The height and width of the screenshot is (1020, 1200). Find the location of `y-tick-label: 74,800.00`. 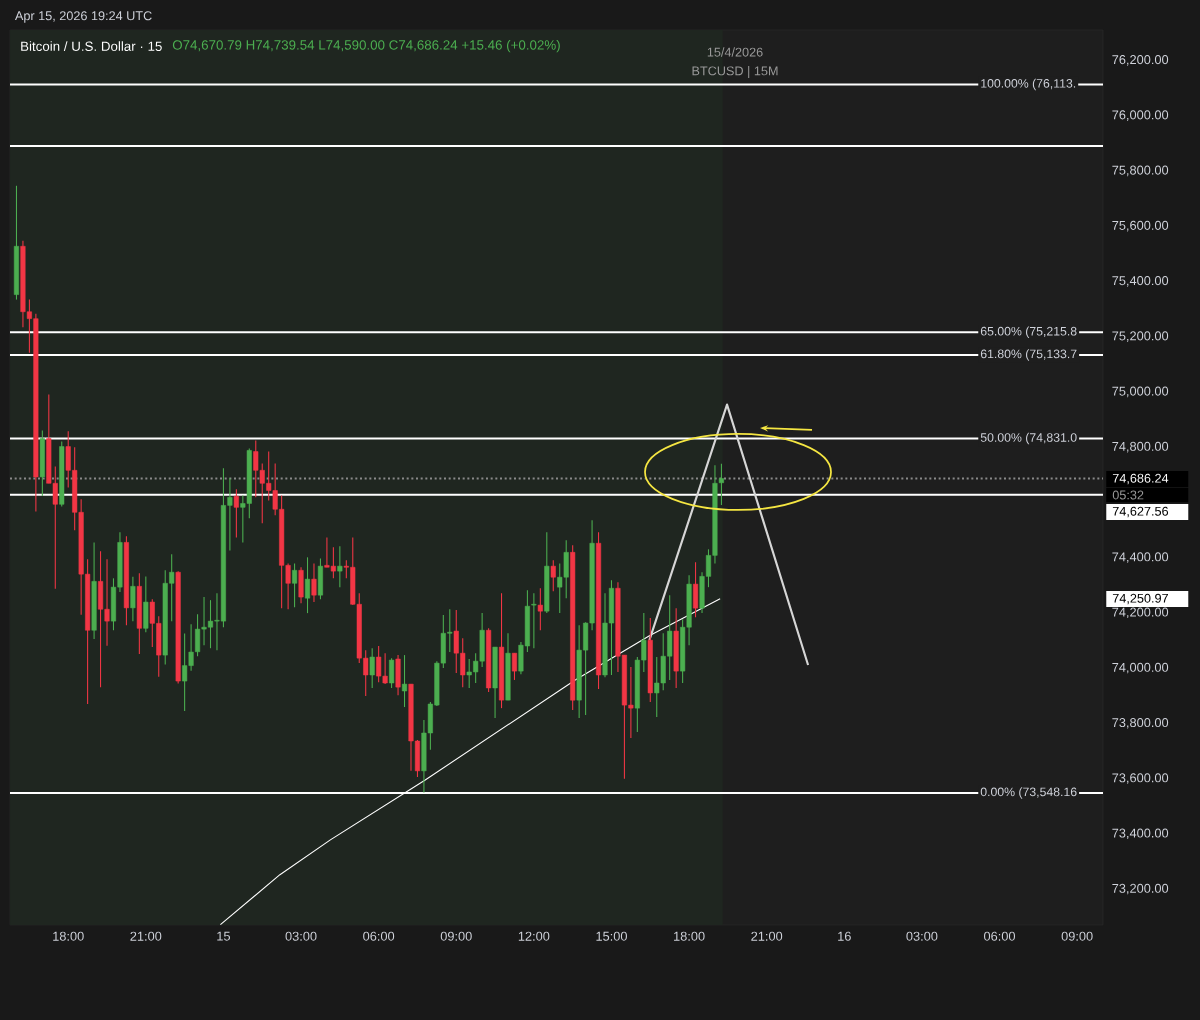

y-tick-label: 74,800.00 is located at coordinates (1140, 447).